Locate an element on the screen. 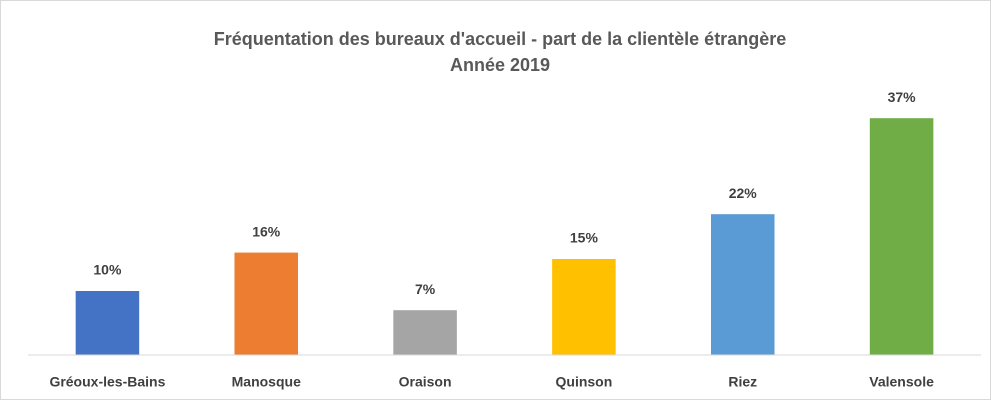 The width and height of the screenshot is (991, 405). x-tick-label: Quinson is located at coordinates (584, 382).